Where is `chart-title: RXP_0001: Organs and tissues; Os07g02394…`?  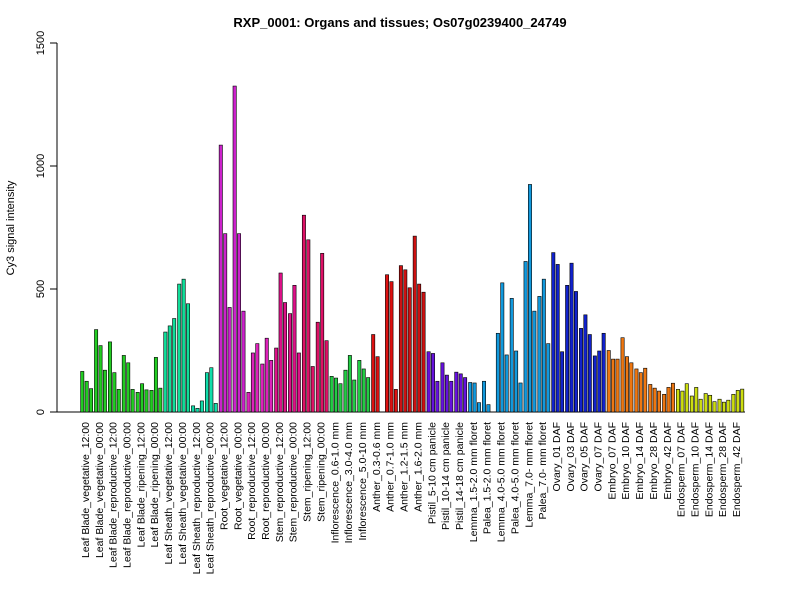
chart-title: RXP_0001: Organs and tissues; Os07g02394… is located at coordinates (399, 22).